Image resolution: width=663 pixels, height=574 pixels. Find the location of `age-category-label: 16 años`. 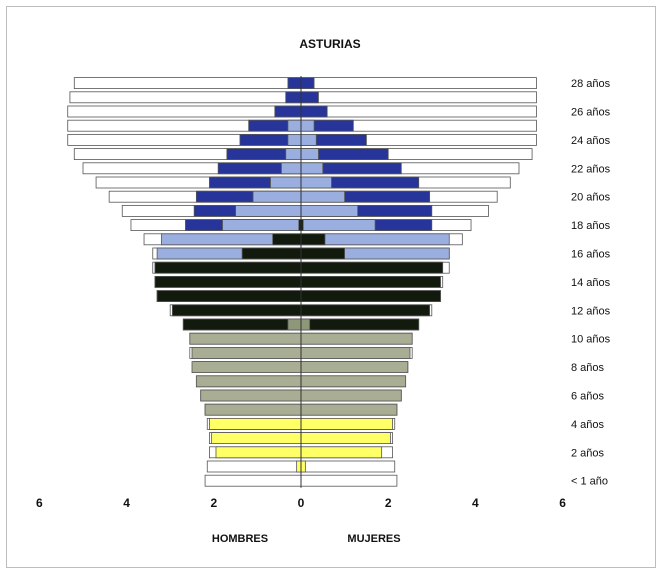

age-category-label: 16 años is located at coordinates (591, 255).